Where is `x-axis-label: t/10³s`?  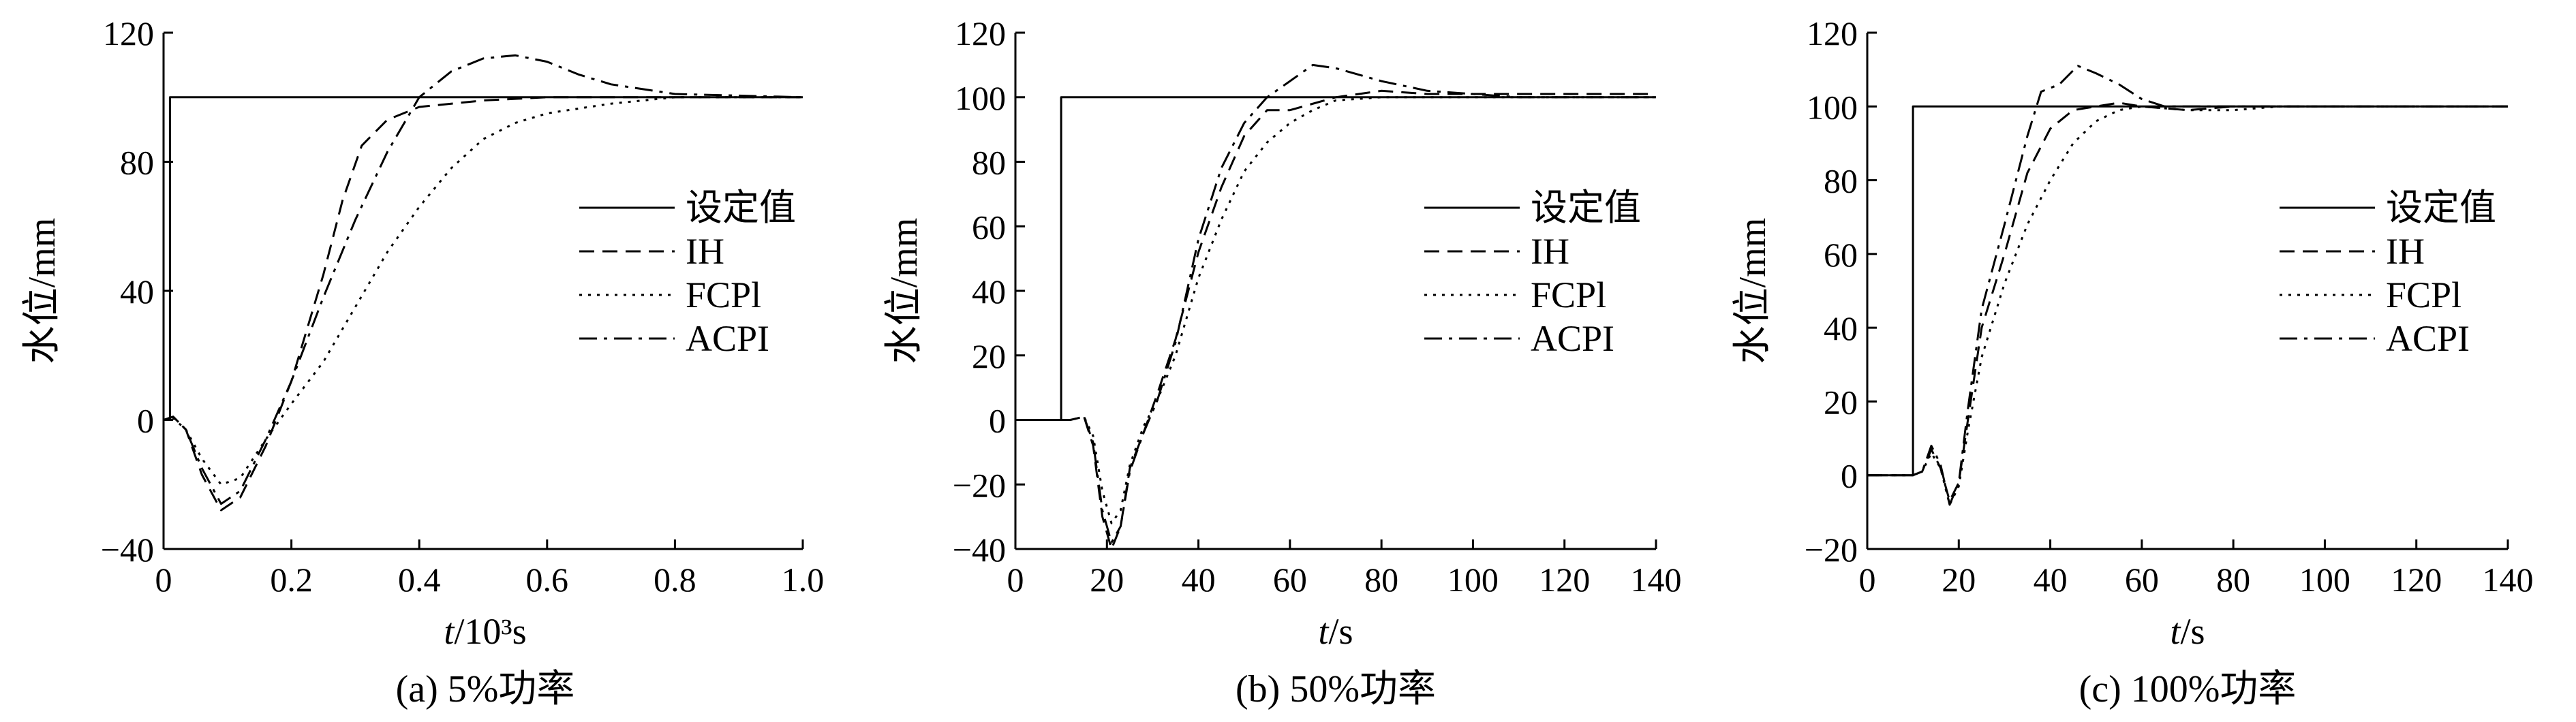 x-axis-label: t/10³s is located at coordinates (485, 631).